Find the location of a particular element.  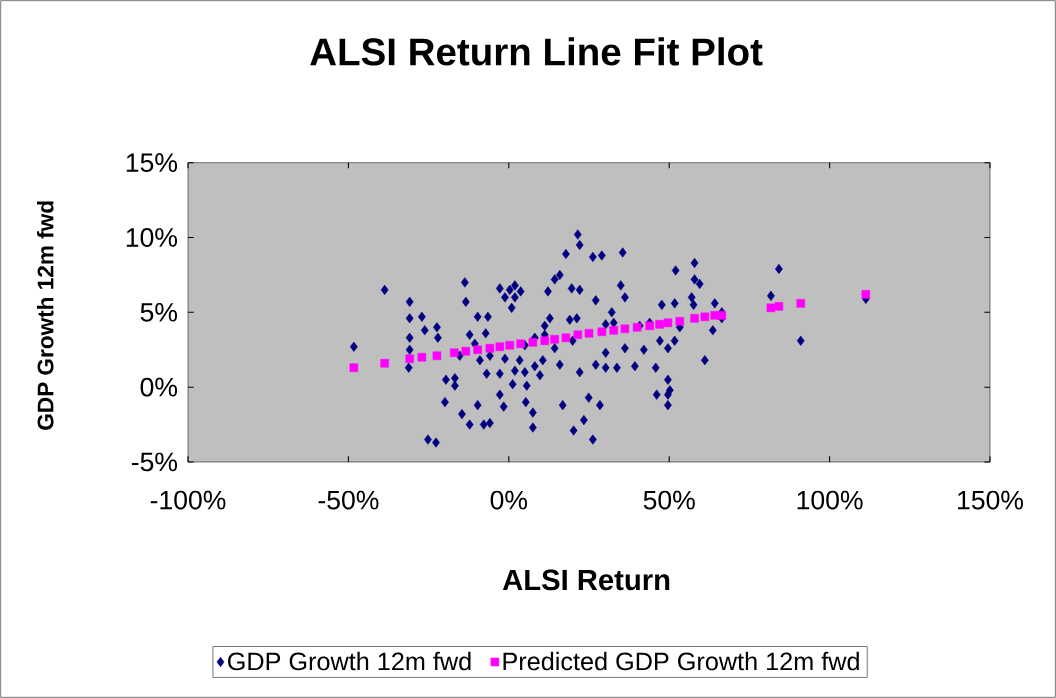

x-tick-label: 100% is located at coordinates (830, 500).